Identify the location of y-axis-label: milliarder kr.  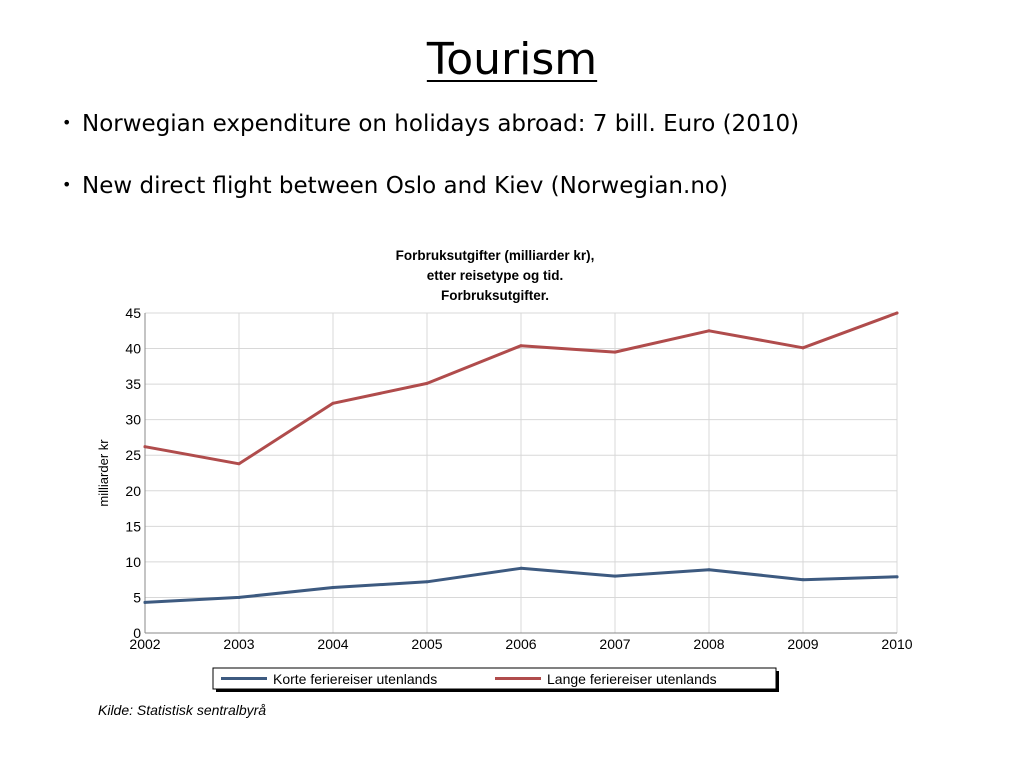
(103, 473).